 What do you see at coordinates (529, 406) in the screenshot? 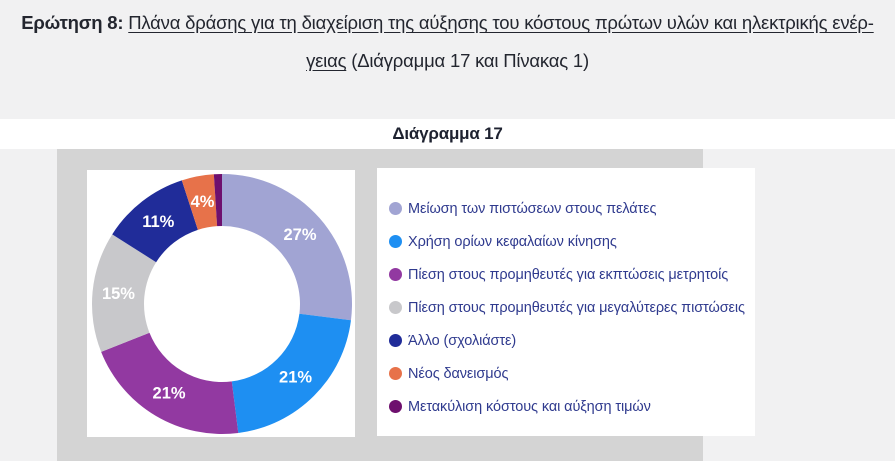
I see `legend-label: Μετακύλιση κόστους και αύξηση τιμών` at bounding box center [529, 406].